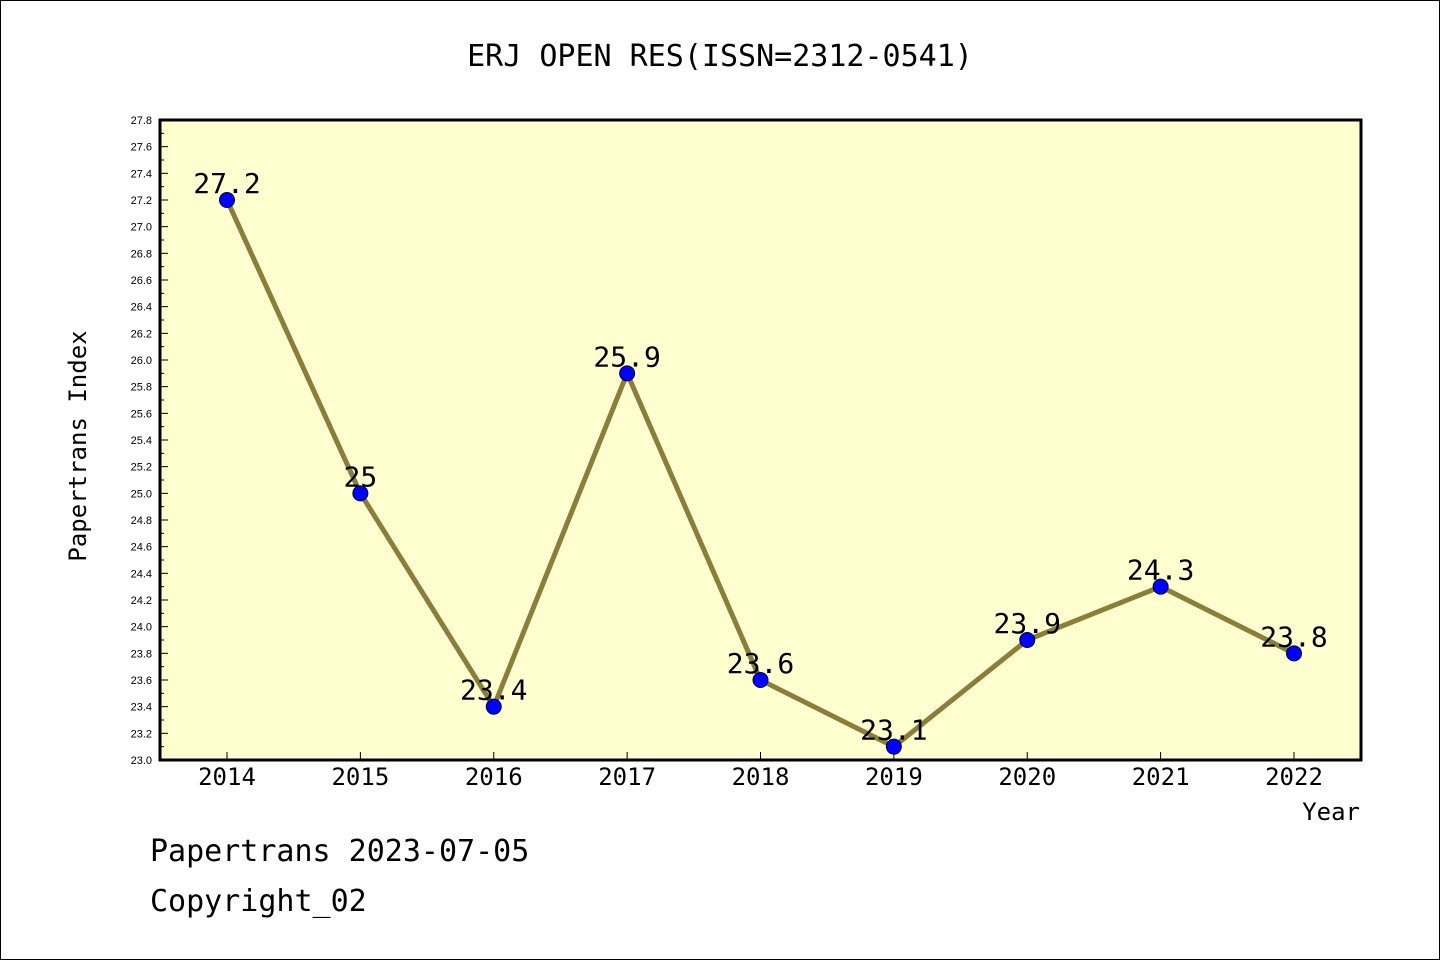  What do you see at coordinates (360, 777) in the screenshot?
I see `x-tick-label: 2015` at bounding box center [360, 777].